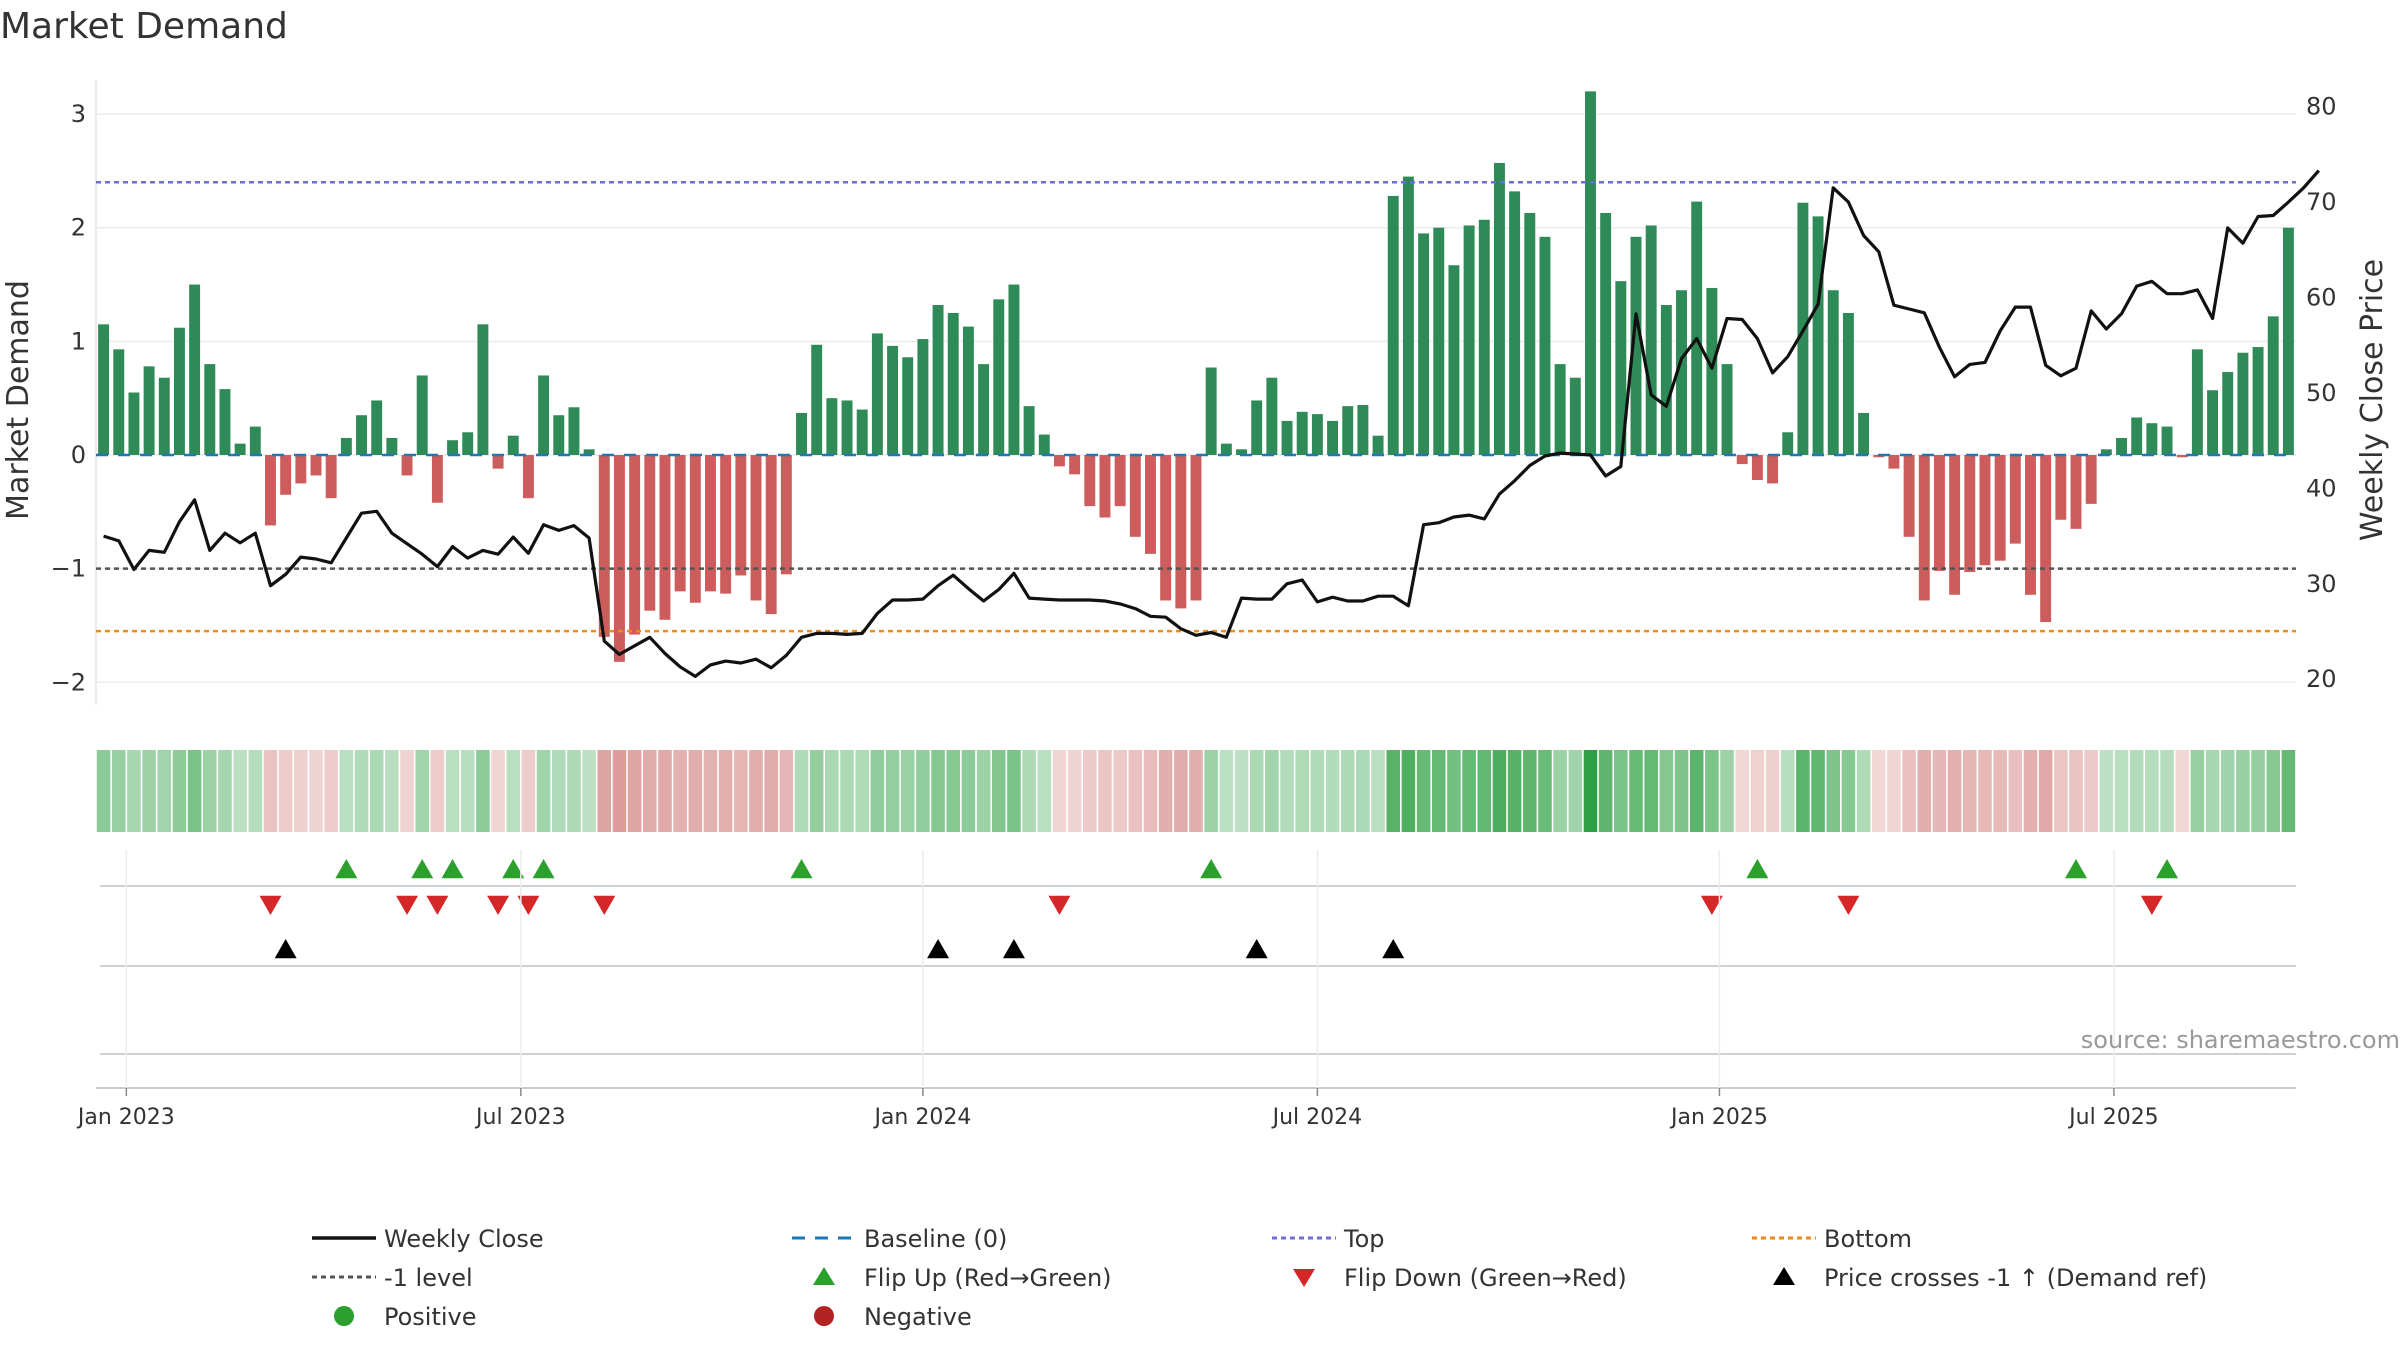 Image resolution: width=2400 pixels, height=1350 pixels. I want to click on y-right-tick-label: 70, so click(2321, 202).